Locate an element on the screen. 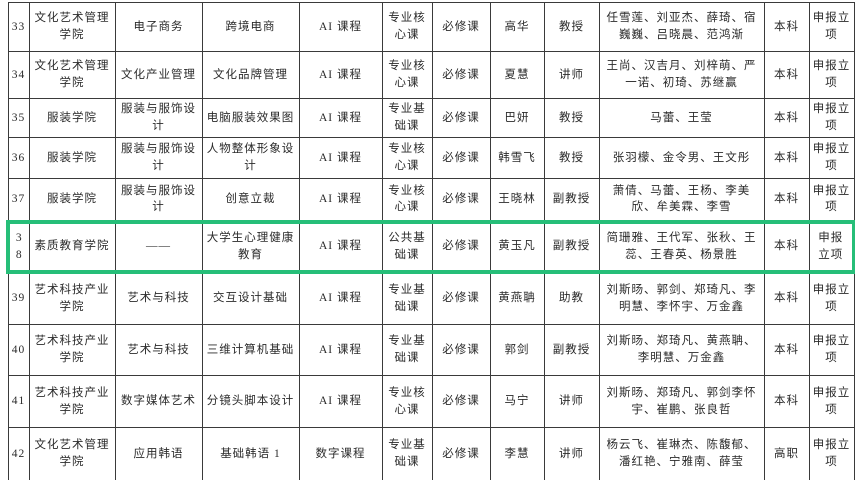  cell-course: 分镜头脚本设计 is located at coordinates (250, 401).